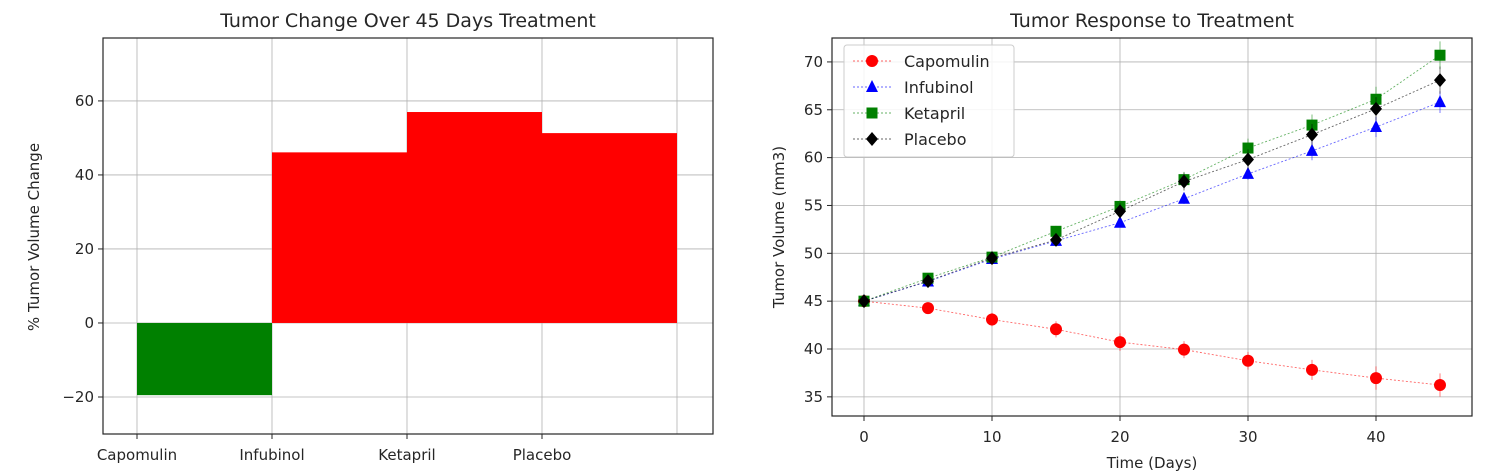 The height and width of the screenshot is (476, 1487). I want to click on legend-item: Ketapril, so click(909, 113).